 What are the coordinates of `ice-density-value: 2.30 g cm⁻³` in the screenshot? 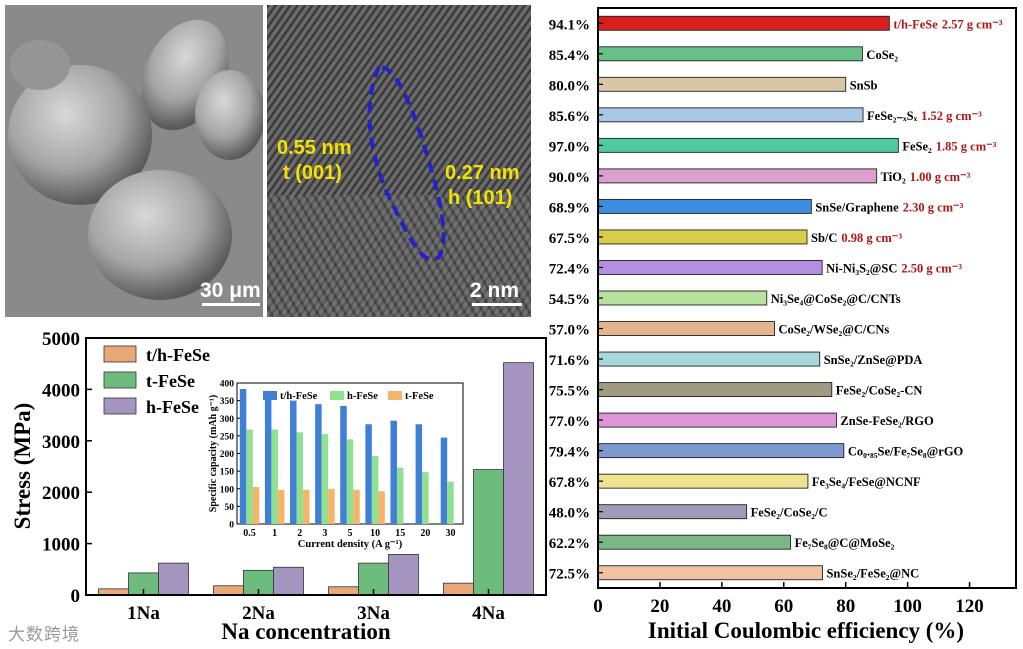 It's located at (933, 207).